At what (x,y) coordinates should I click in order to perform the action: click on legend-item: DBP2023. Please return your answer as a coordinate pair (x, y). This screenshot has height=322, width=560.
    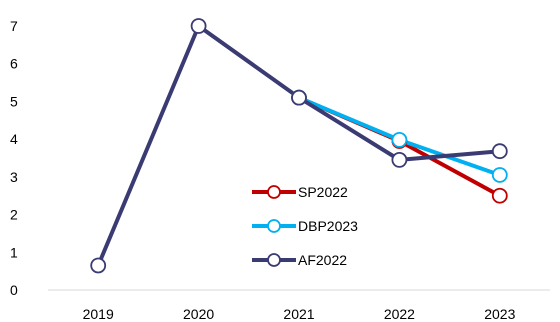
    Looking at the image, I should click on (305, 226).